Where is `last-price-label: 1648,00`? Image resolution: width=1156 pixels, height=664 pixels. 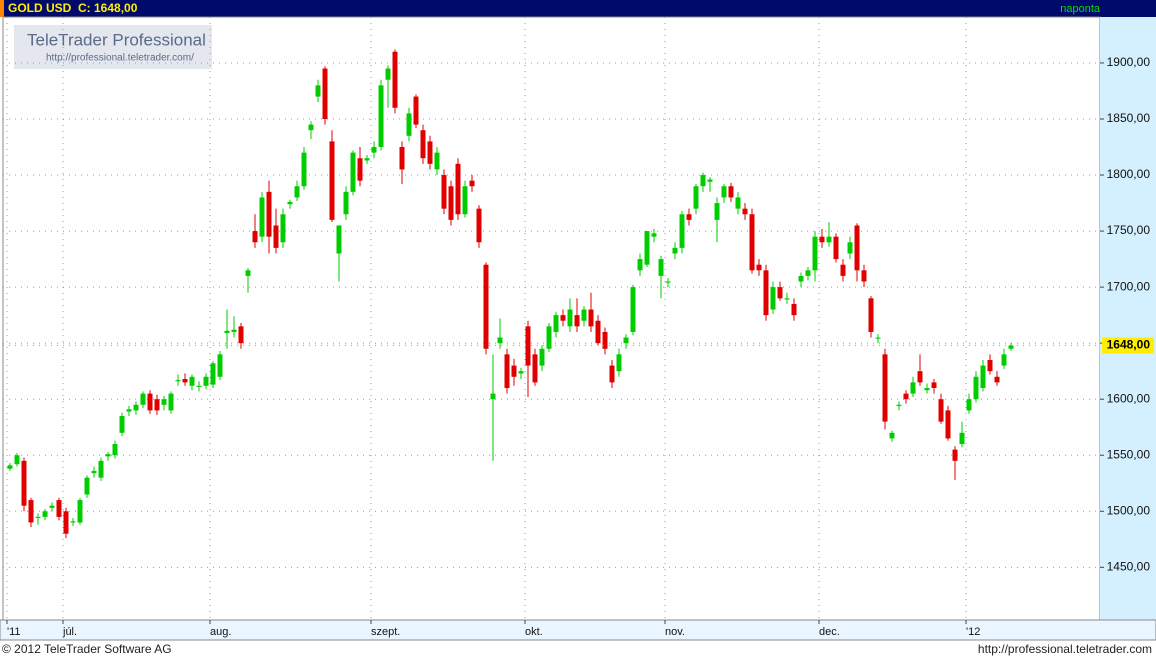 last-price-label: 1648,00 is located at coordinates (1129, 345).